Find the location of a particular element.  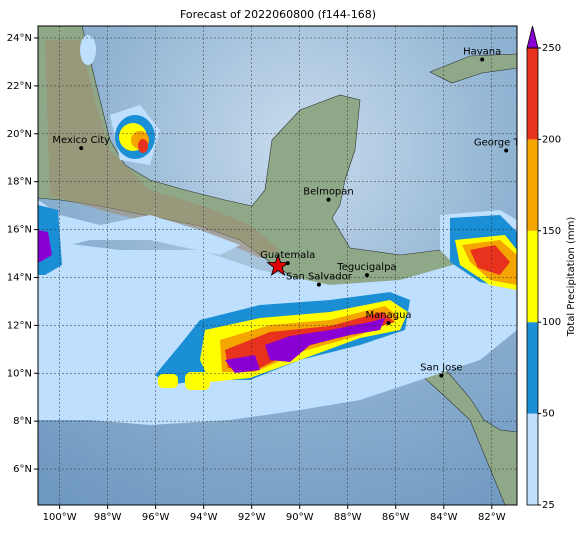

colorbar-tick-label: 100 is located at coordinates (551, 322).